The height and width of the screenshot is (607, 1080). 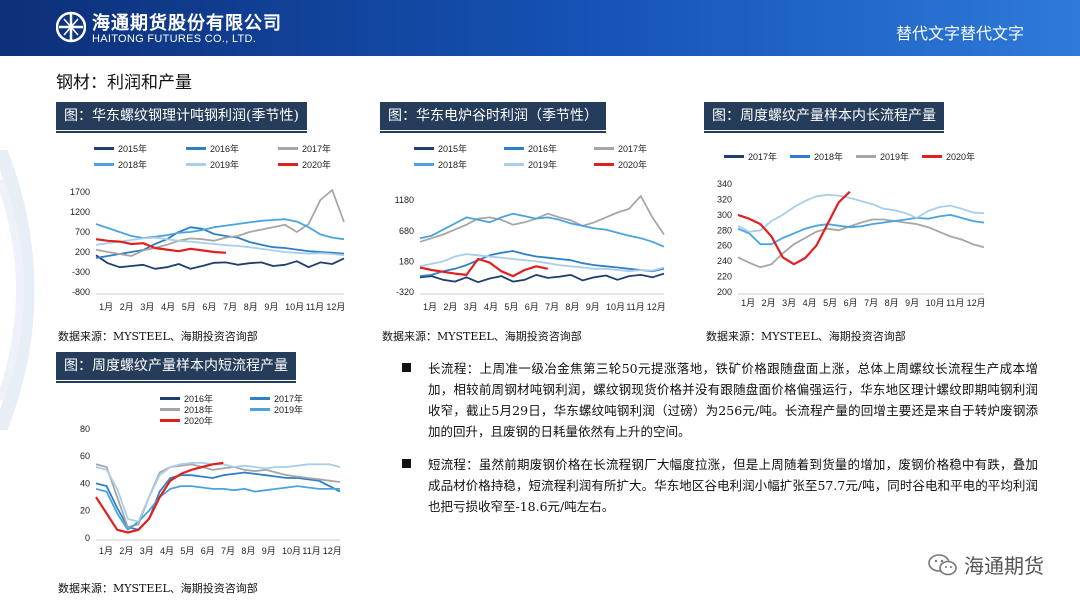 What do you see at coordinates (724, 199) in the screenshot?
I see `y-tick-label: 320` at bounding box center [724, 199].